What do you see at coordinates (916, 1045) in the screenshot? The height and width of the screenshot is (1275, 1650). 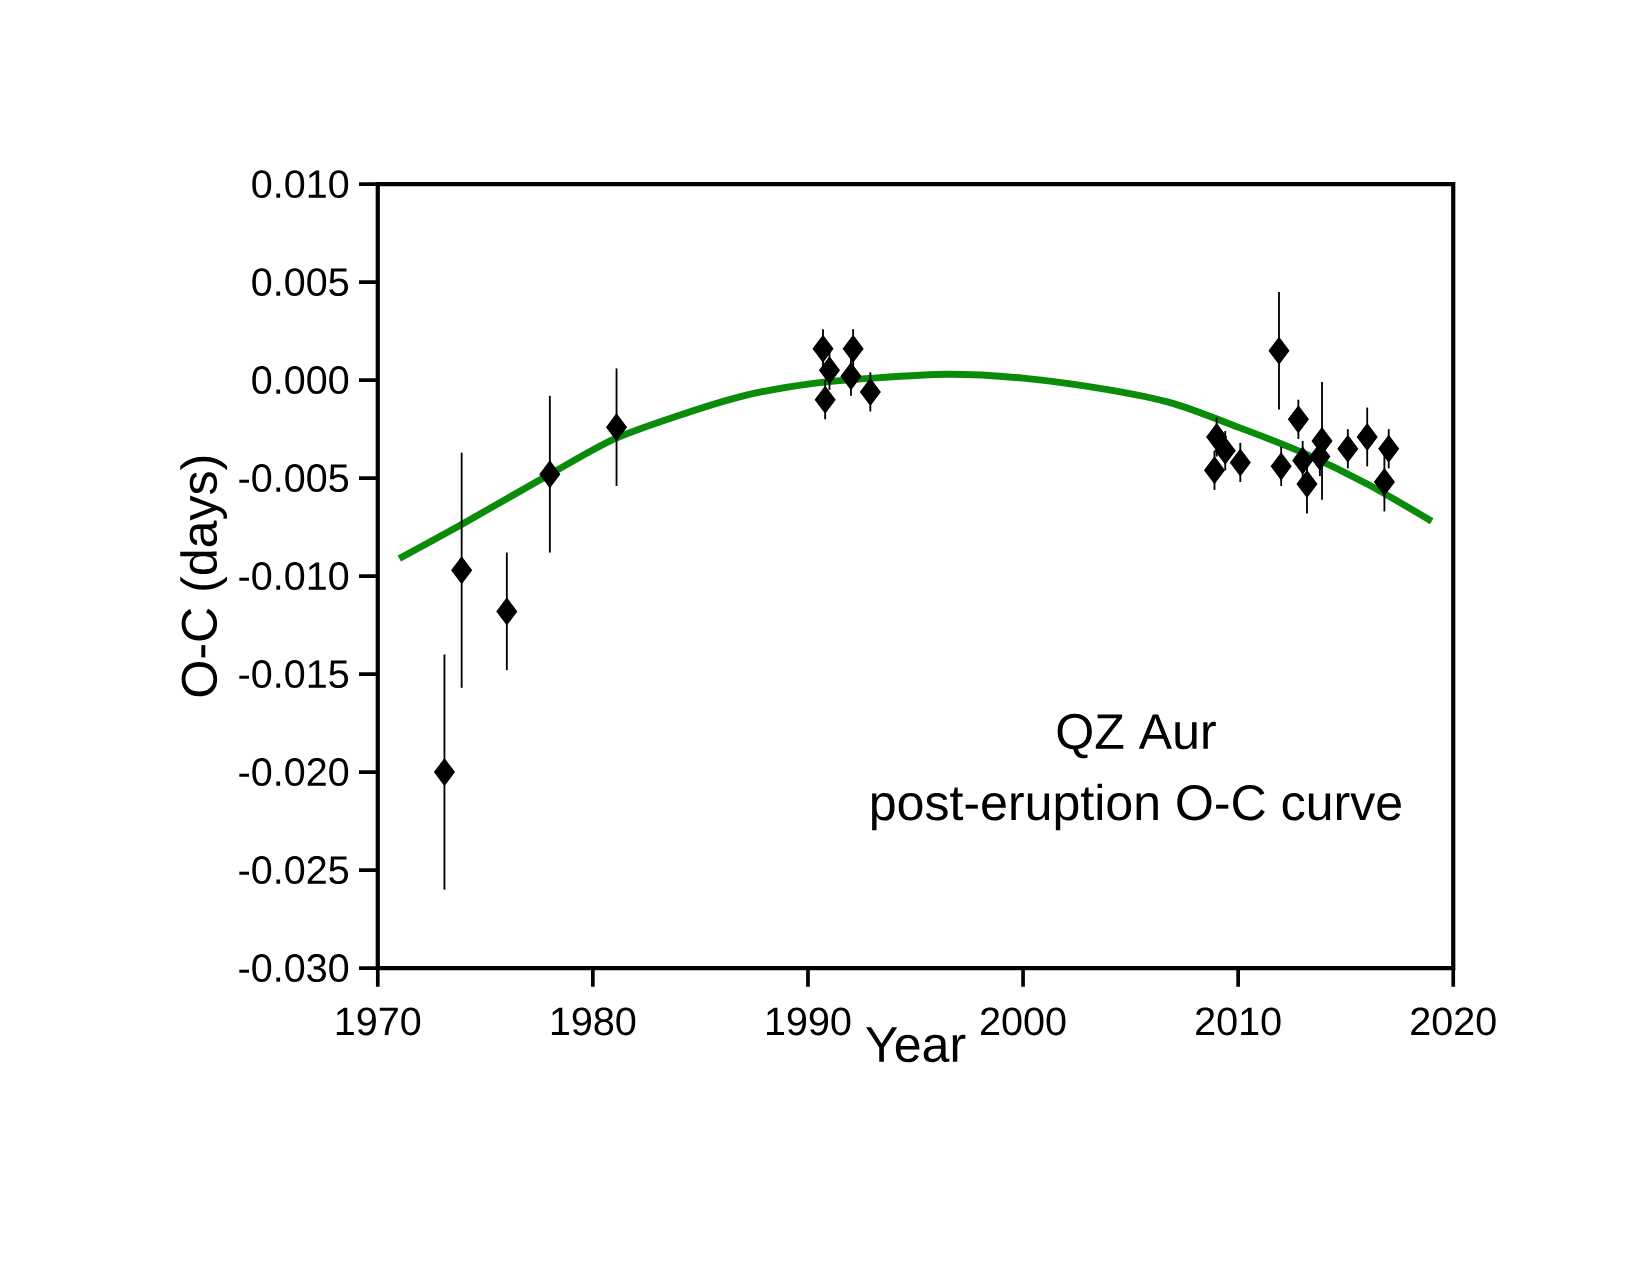 I see `x-axis-title: Year` at bounding box center [916, 1045].